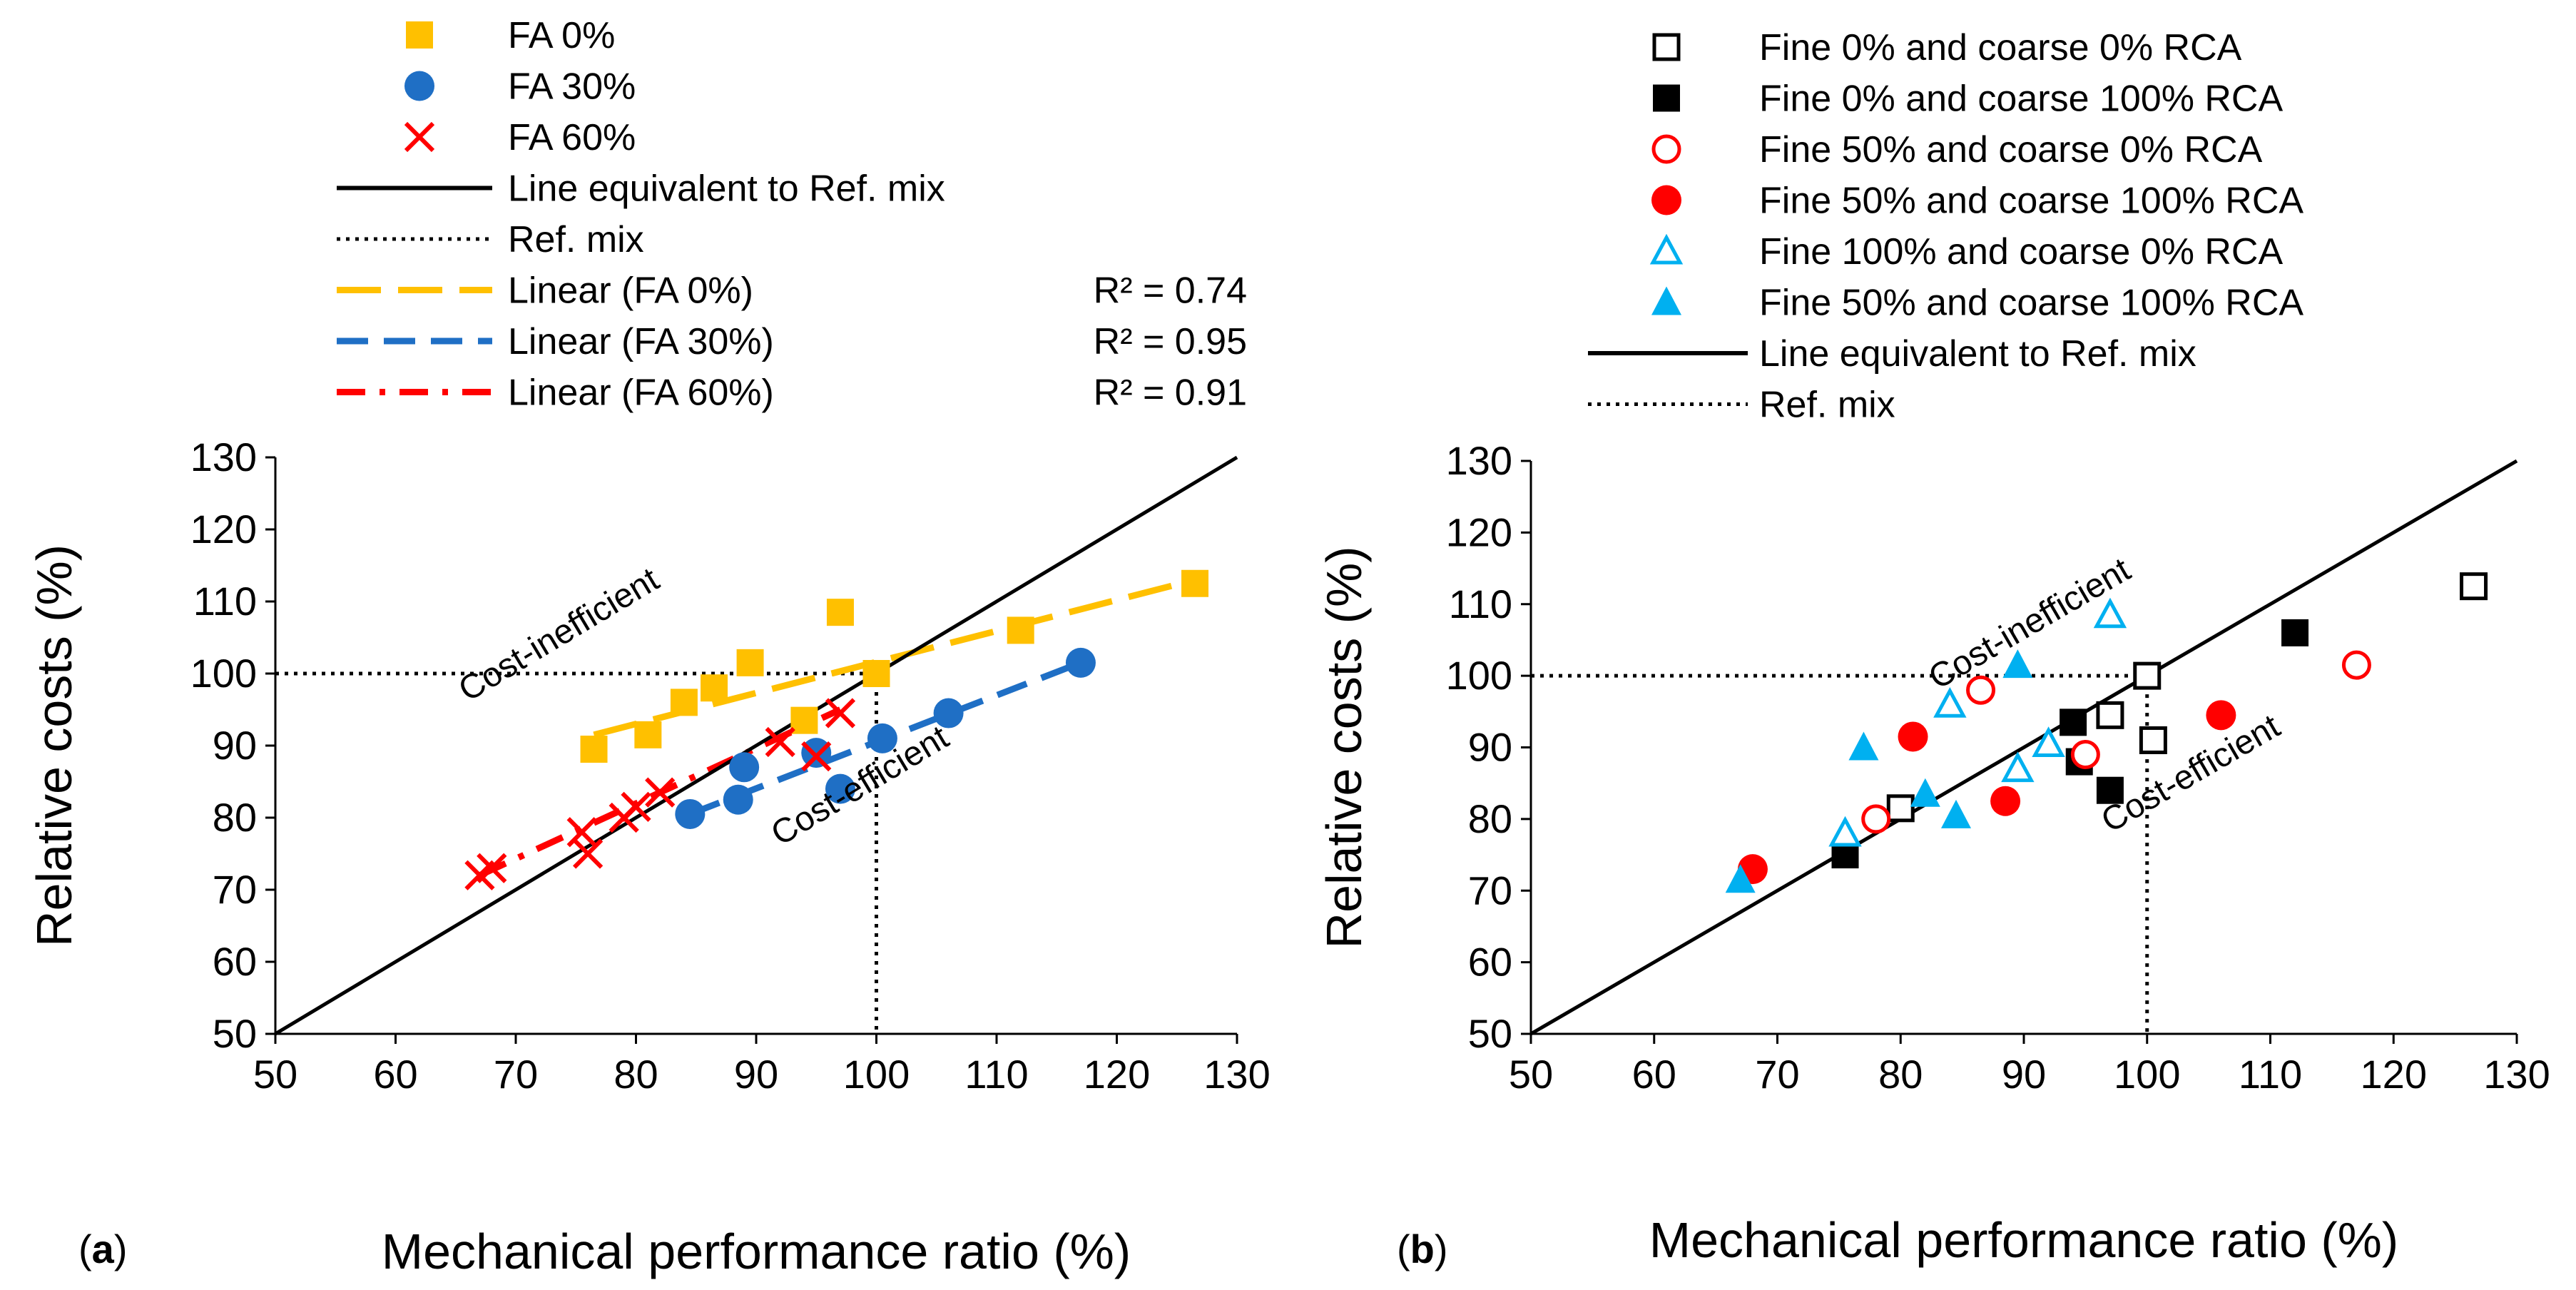 Image resolution: width=2576 pixels, height=1290 pixels. Describe the element at coordinates (54, 746) in the screenshot. I see `y-axis-title: Relative costs (%)` at that location.